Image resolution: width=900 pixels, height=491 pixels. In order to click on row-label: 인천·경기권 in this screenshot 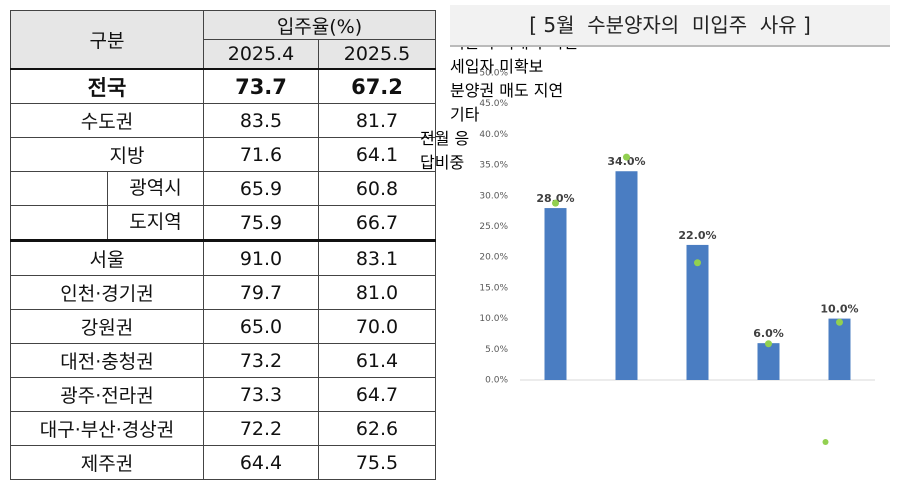, I will do `click(107, 292)`.